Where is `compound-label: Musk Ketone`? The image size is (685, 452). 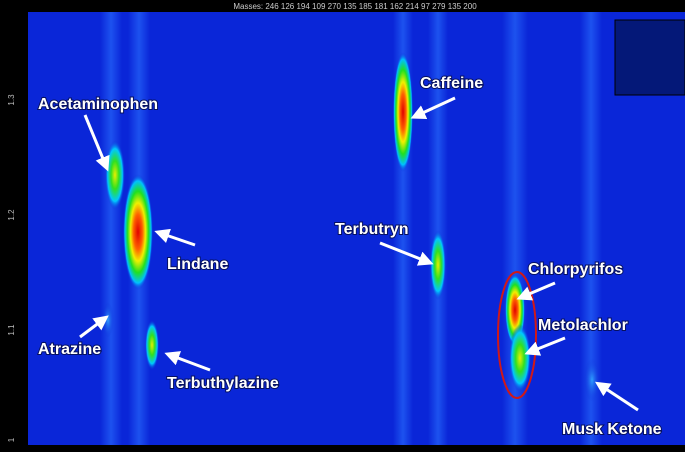
compound-label: Musk Ketone is located at coordinates (612, 429).